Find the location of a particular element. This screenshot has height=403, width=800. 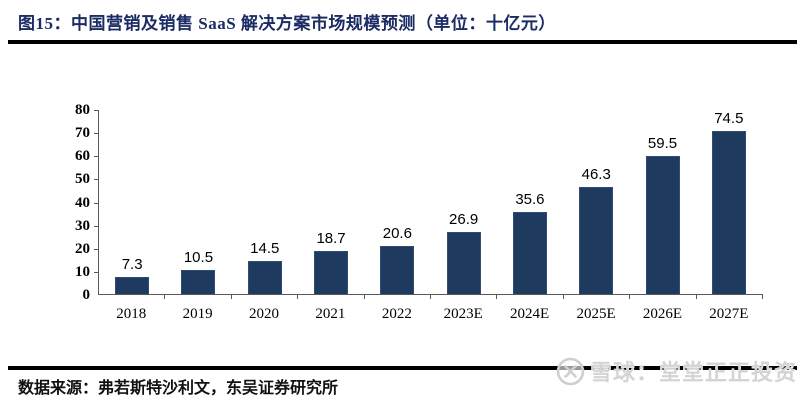

x-axis-tick-label: 2025E is located at coordinates (596, 314).